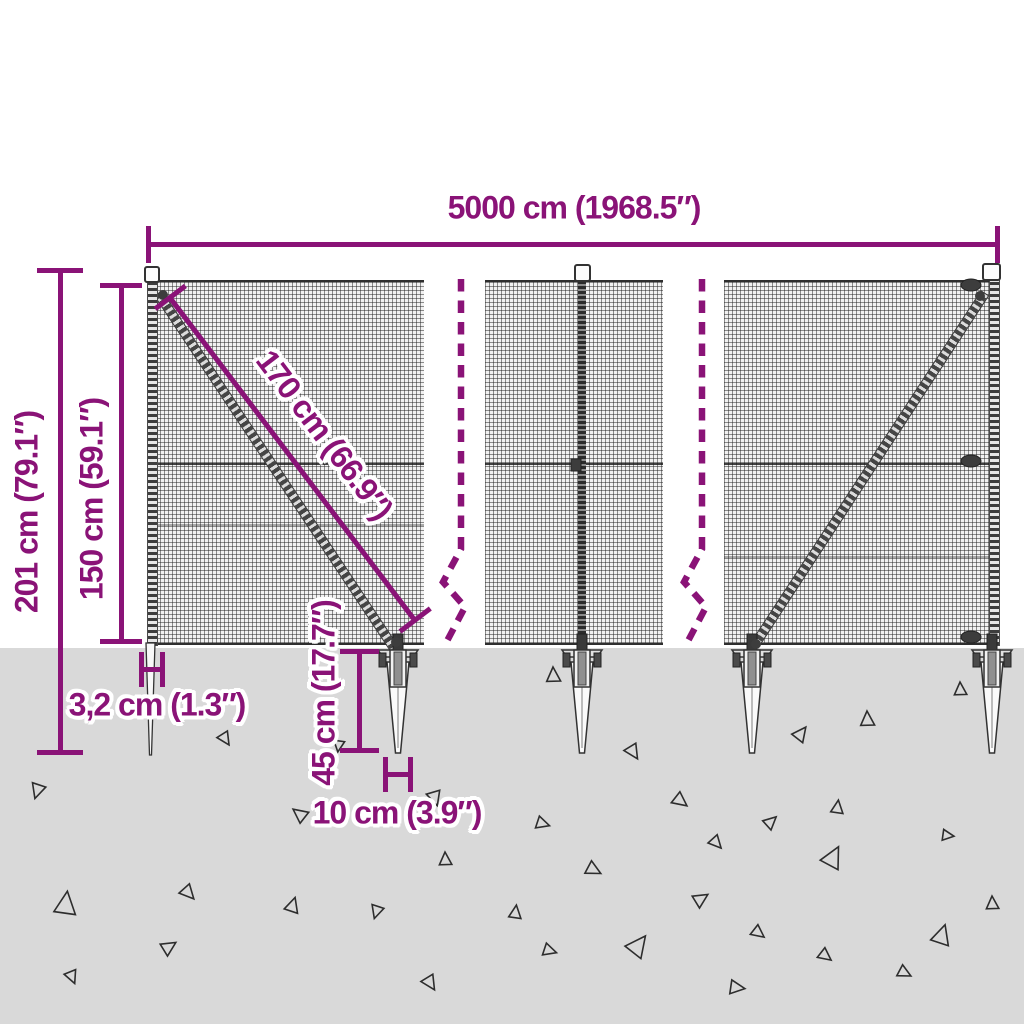 This screenshot has width=1024, height=1024. I want to click on dim-spike-depth-label: 45 cm (17.7″), so click(323, 693).